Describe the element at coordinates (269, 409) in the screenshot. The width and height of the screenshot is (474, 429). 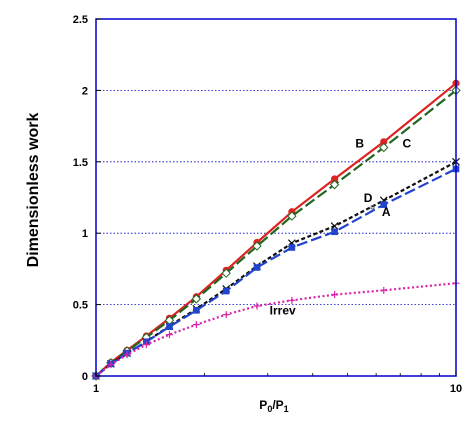
I see `x-axis-title-sub0: 0` at that location.